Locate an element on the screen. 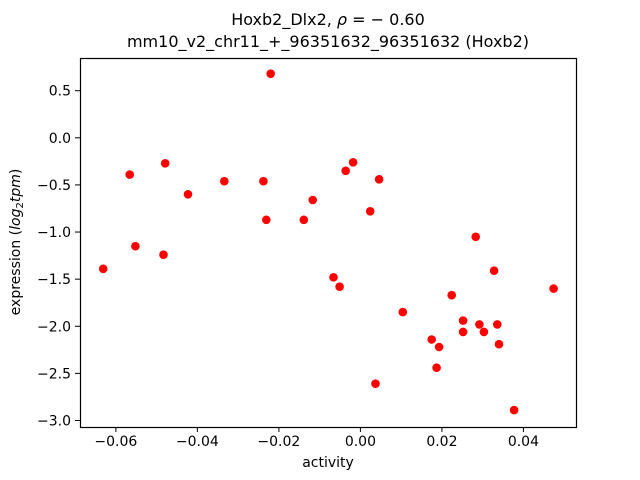 This screenshot has height=480, width=640. y-axis-label: expression (log2tpm) is located at coordinates (17, 242).